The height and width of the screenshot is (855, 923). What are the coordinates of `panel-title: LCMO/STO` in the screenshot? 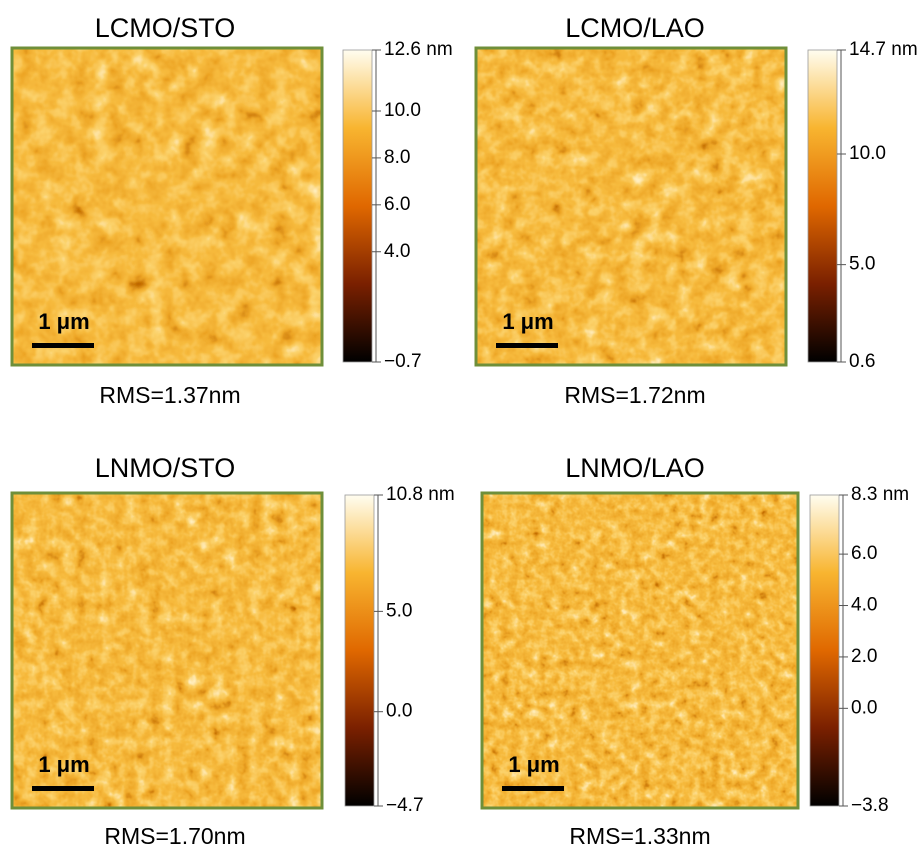 It's located at (165, 28).